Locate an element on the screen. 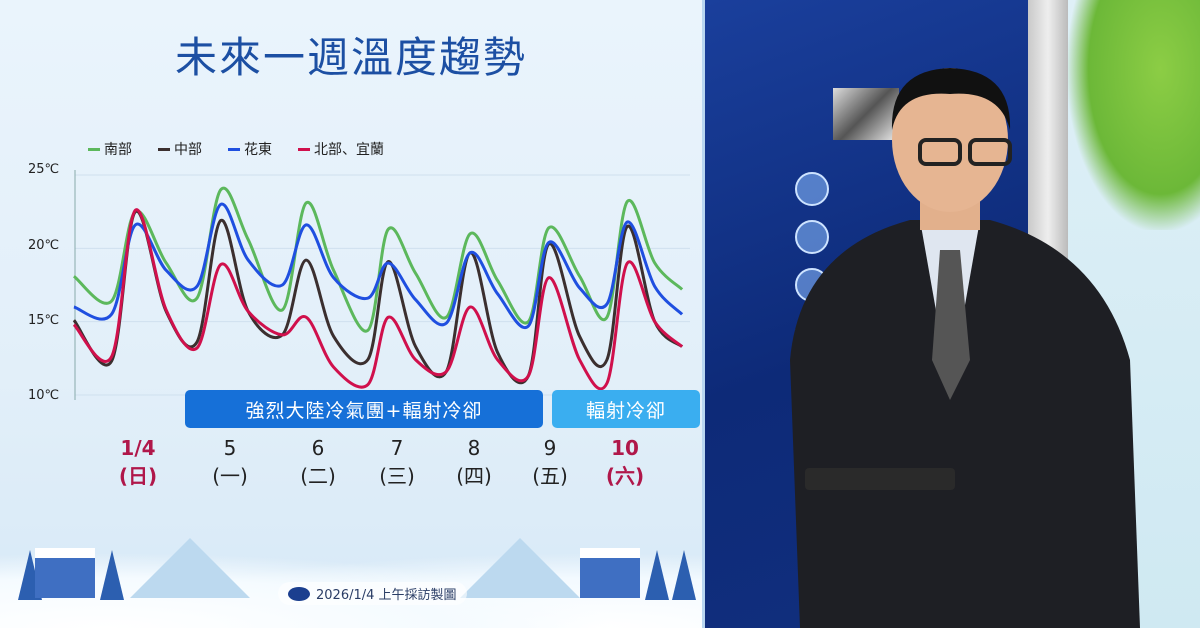 The width and height of the screenshot is (1200, 628). chart-title: 未來一週溫度趨勢 is located at coordinates (350, 57).